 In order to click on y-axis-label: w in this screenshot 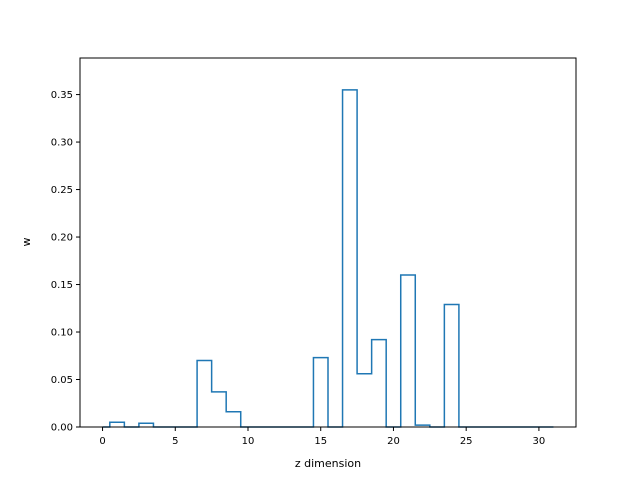, I will do `click(26, 242)`.